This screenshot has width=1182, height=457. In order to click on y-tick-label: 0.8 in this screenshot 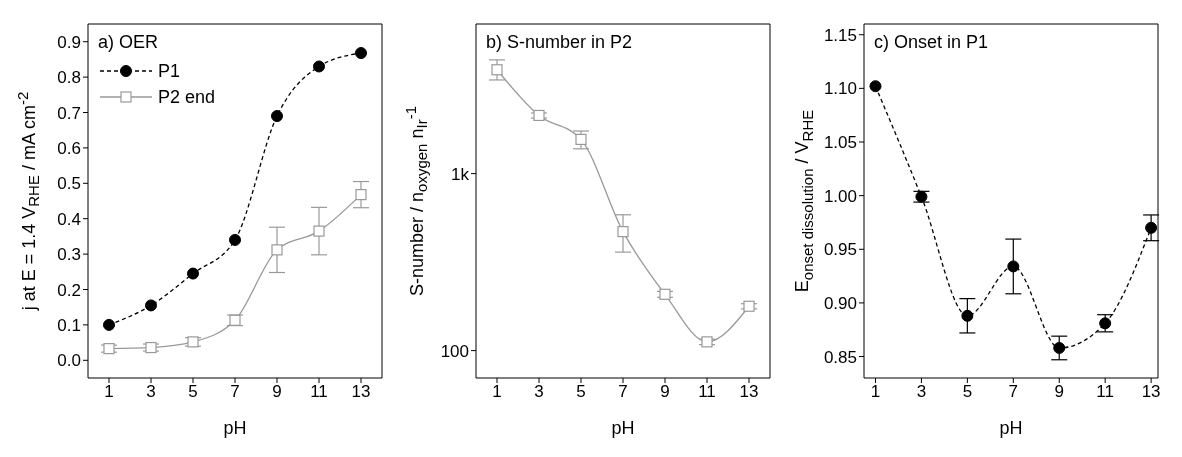, I will do `click(69, 78)`.